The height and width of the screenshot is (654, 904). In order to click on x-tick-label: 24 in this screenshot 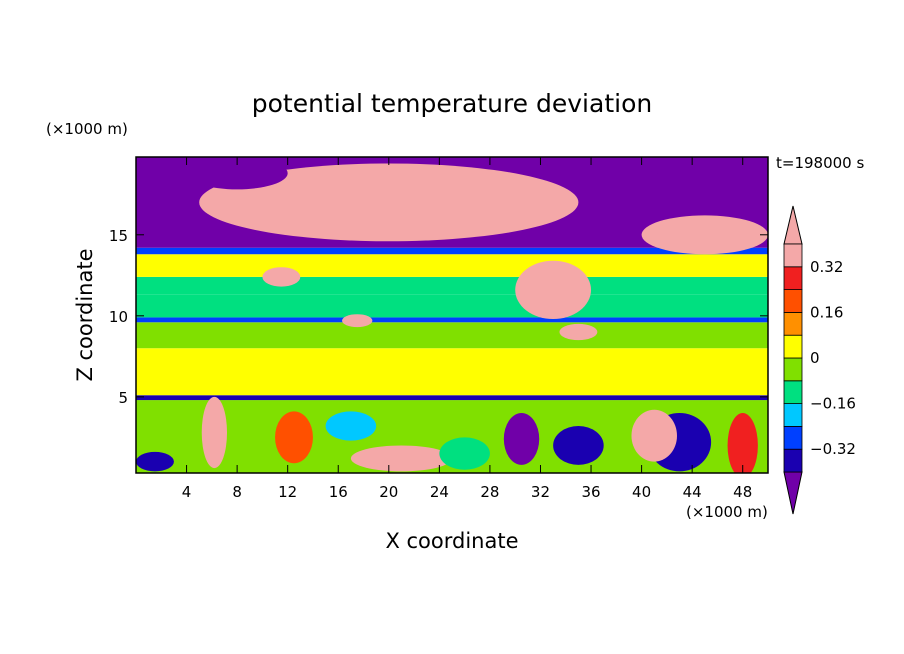, I will do `click(439, 492)`.